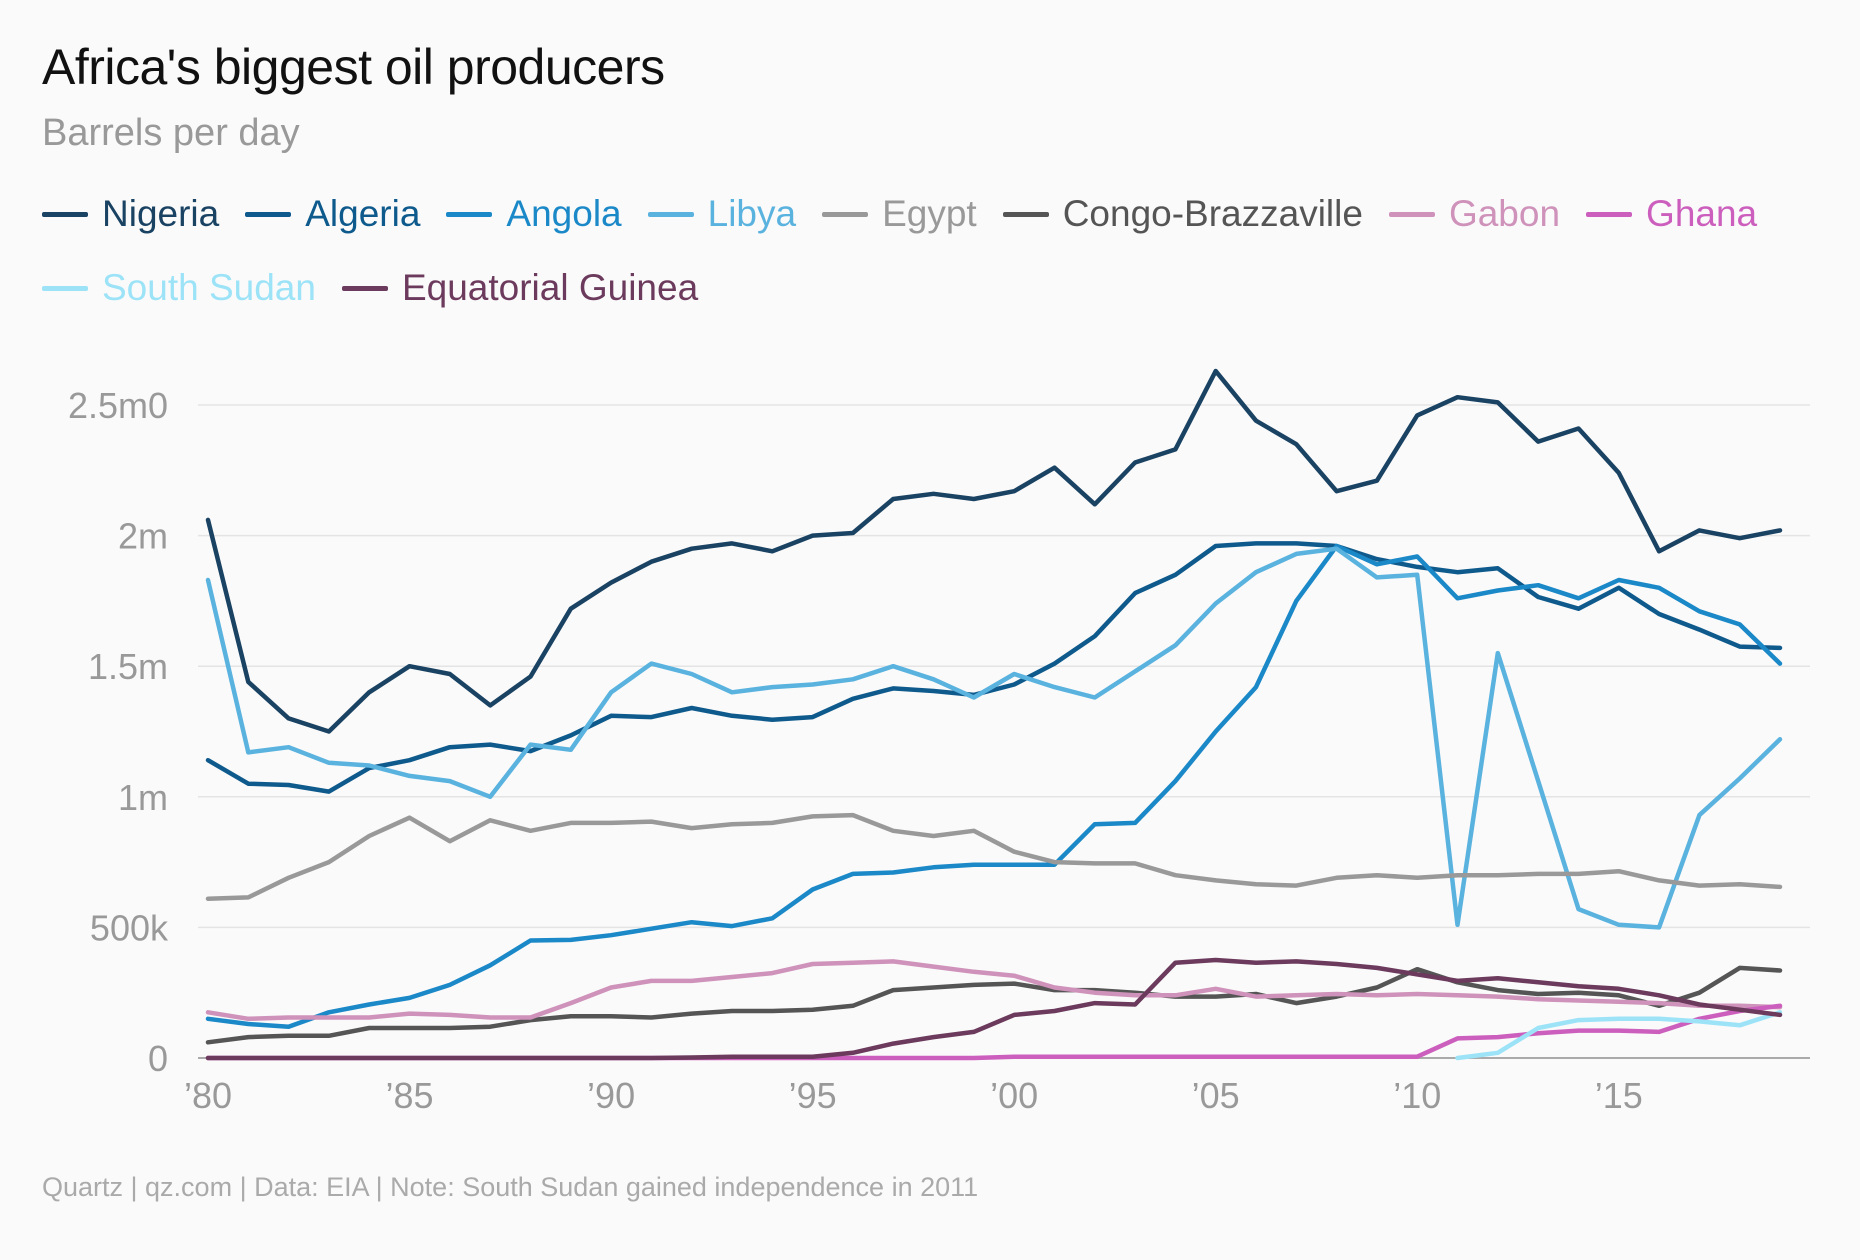  I want to click on legend-label: Equatorial Guinea, so click(550, 287).